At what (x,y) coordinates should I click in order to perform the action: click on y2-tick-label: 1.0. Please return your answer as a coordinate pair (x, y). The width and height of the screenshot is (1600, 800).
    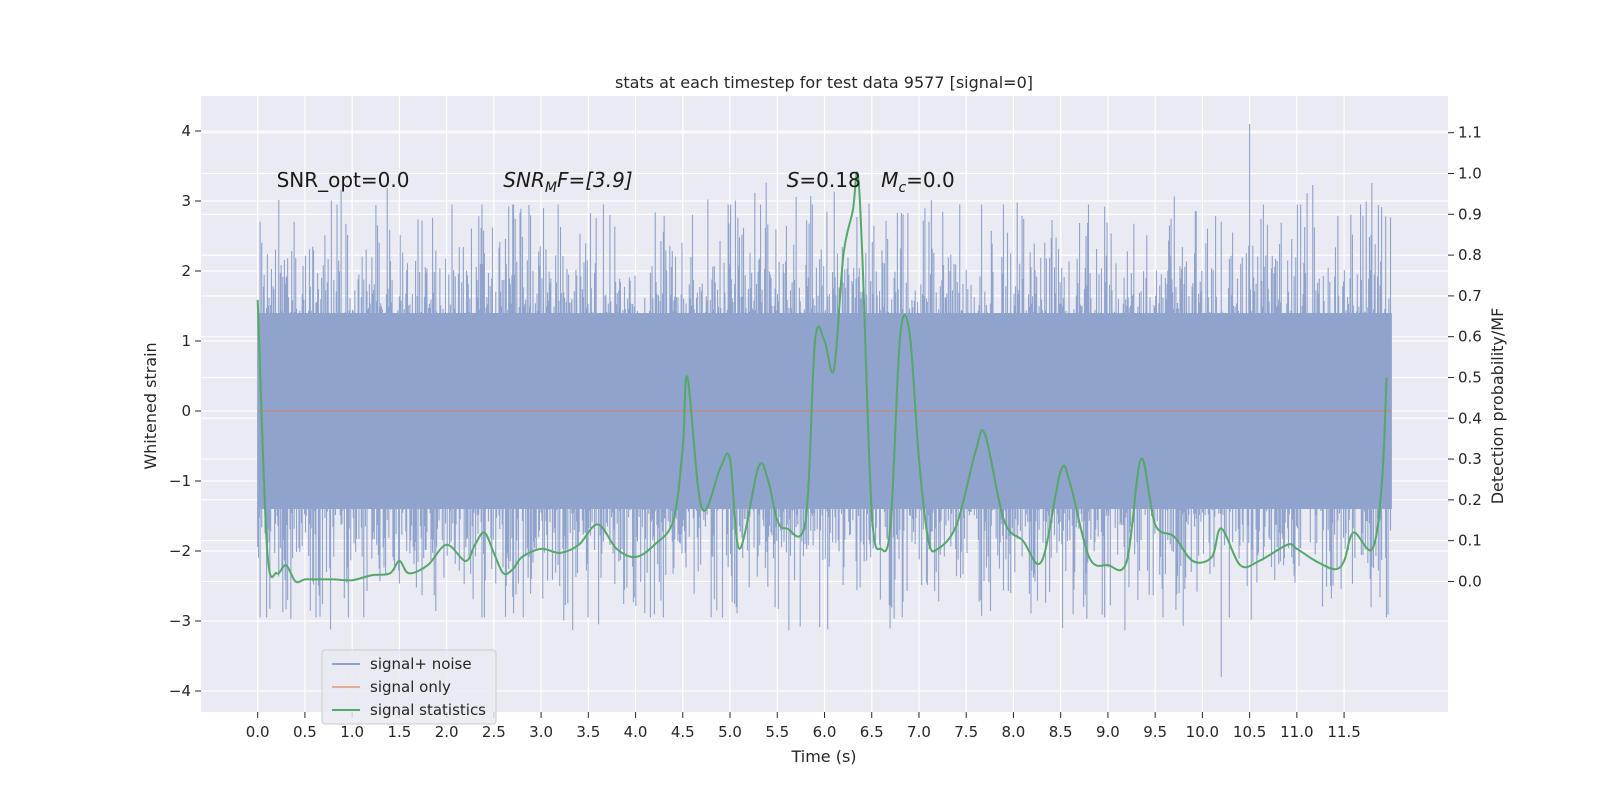
    Looking at the image, I should click on (1470, 174).